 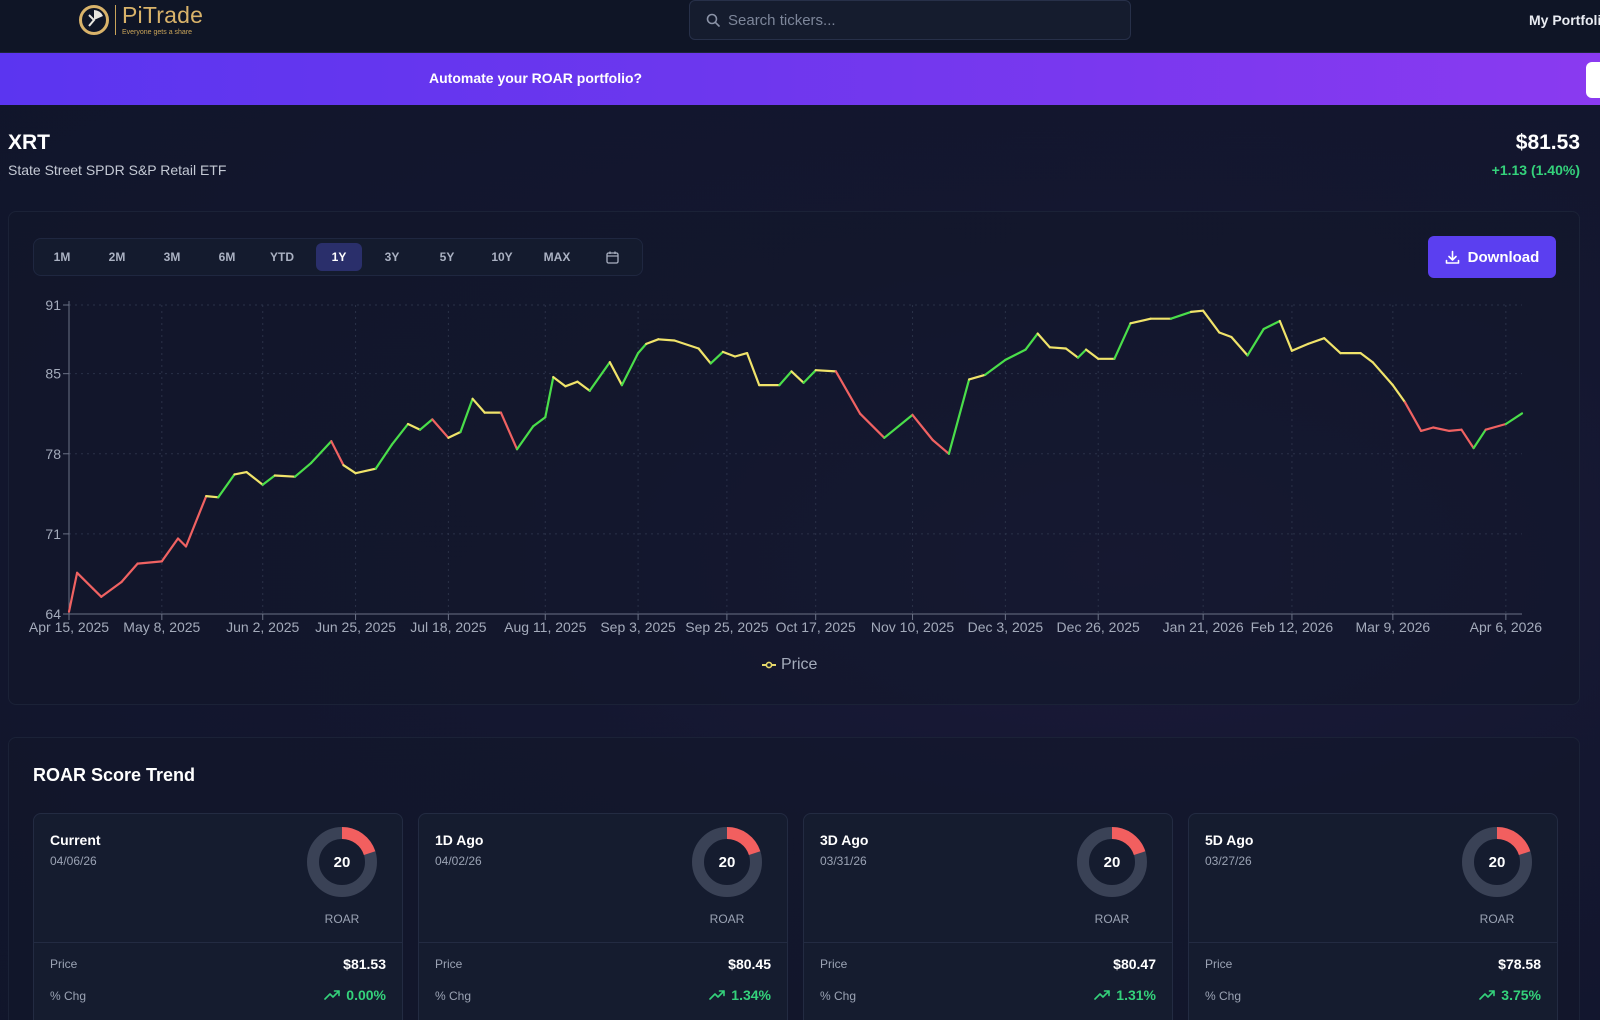 What do you see at coordinates (53, 454) in the screenshot?
I see `y-tick-label: 78` at bounding box center [53, 454].